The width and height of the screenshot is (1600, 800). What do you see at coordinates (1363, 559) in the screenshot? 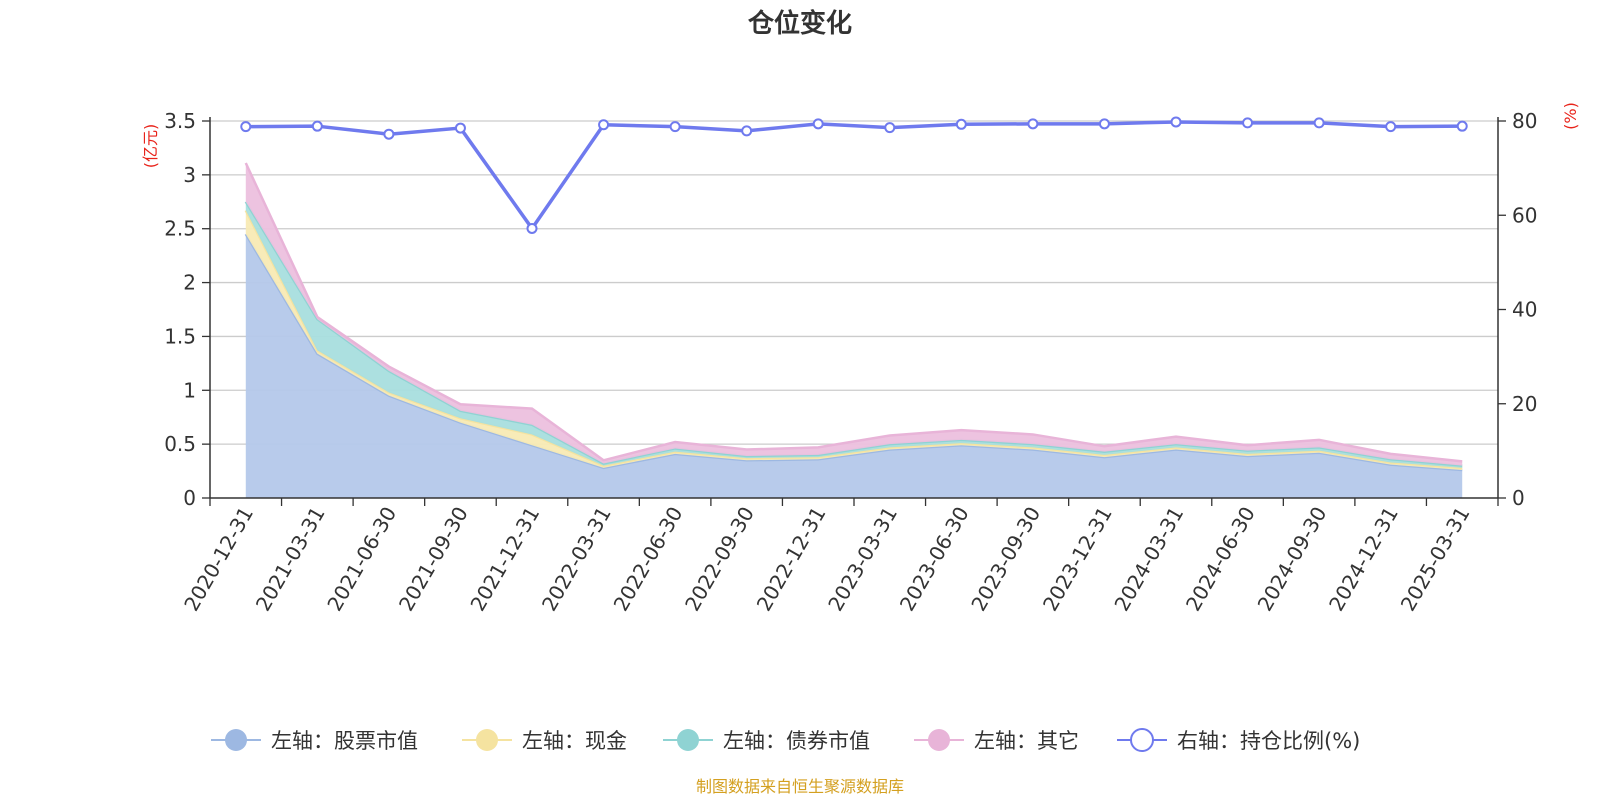
I see `x-tick-label: 2024-12-31` at bounding box center [1363, 559].